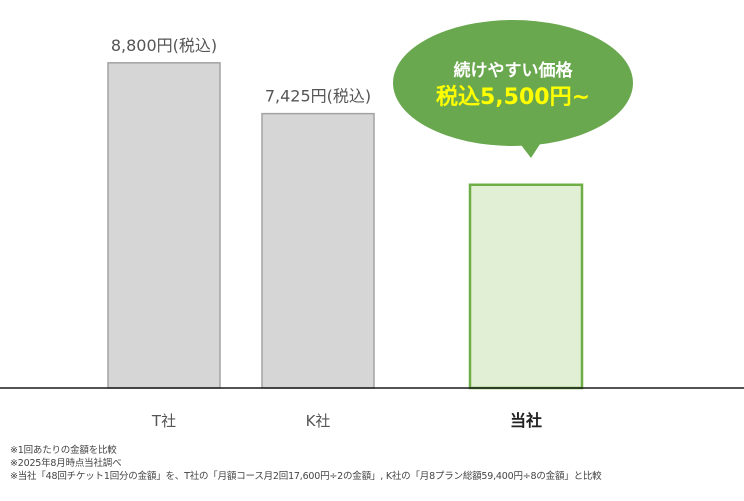 The width and height of the screenshot is (744, 501). I want to click on callout-bubble-tail, so click(530, 149).